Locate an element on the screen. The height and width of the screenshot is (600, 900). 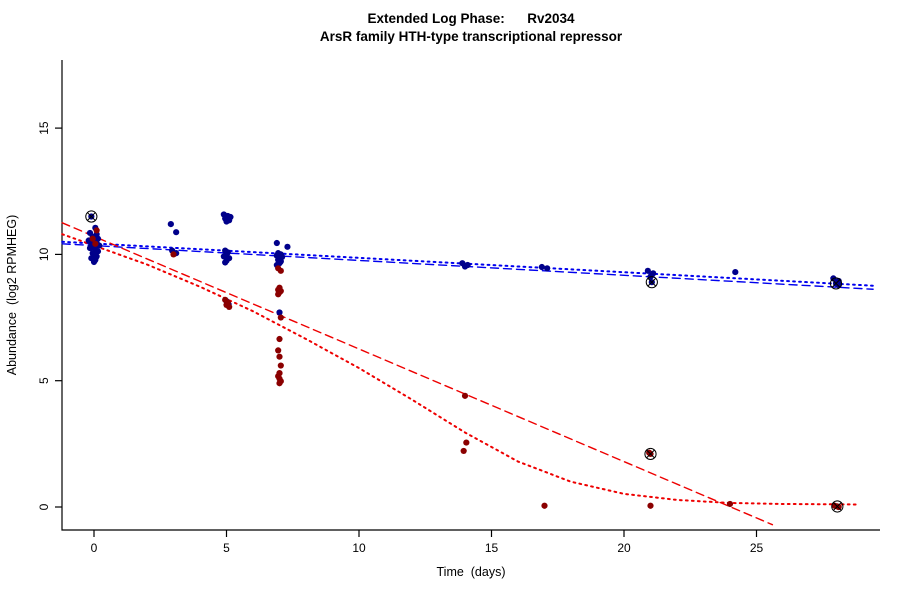
x-tick-label: 0 is located at coordinates (94, 548).